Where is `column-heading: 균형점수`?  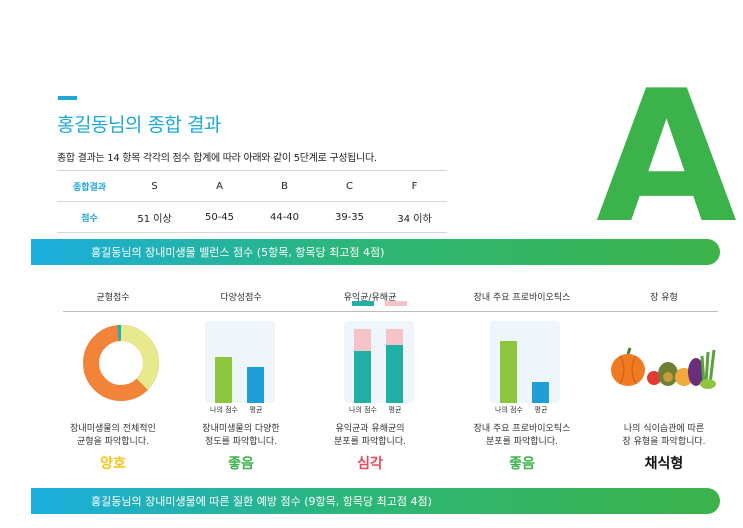 column-heading: 균형점수 is located at coordinates (113, 298).